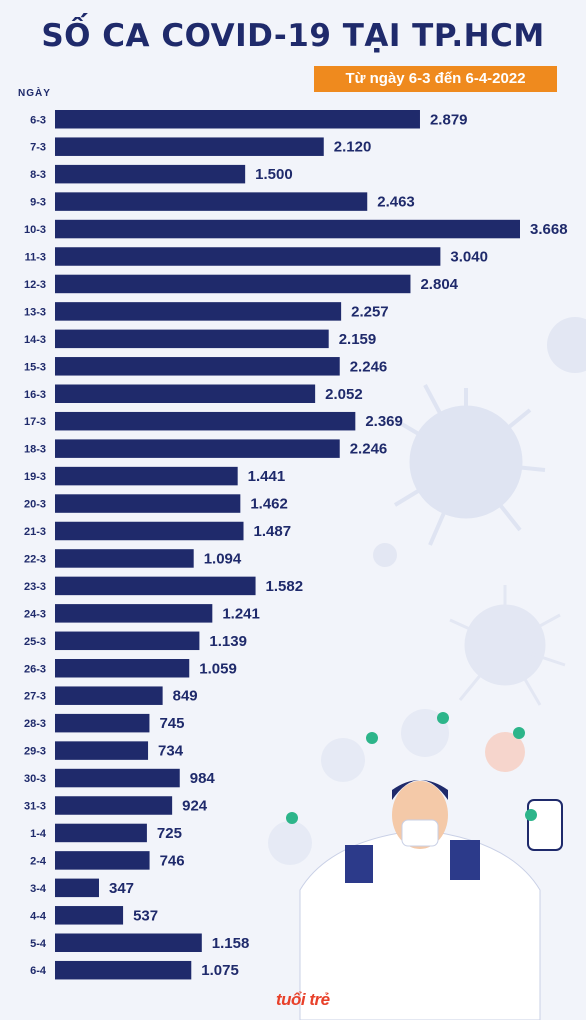 Image resolution: width=586 pixels, height=1020 pixels. What do you see at coordinates (38, 861) in the screenshot?
I see `category-label: 2-4` at bounding box center [38, 861].